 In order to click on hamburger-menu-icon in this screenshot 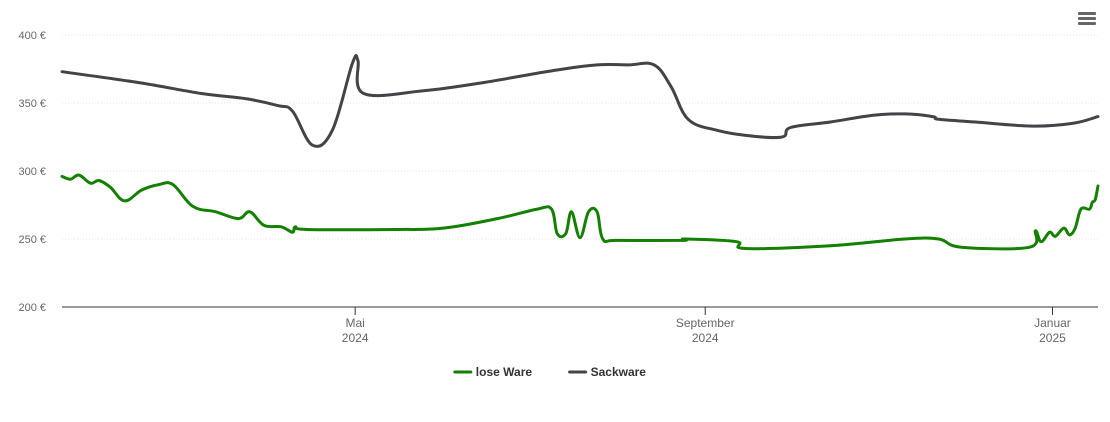, I will do `click(1087, 20)`.